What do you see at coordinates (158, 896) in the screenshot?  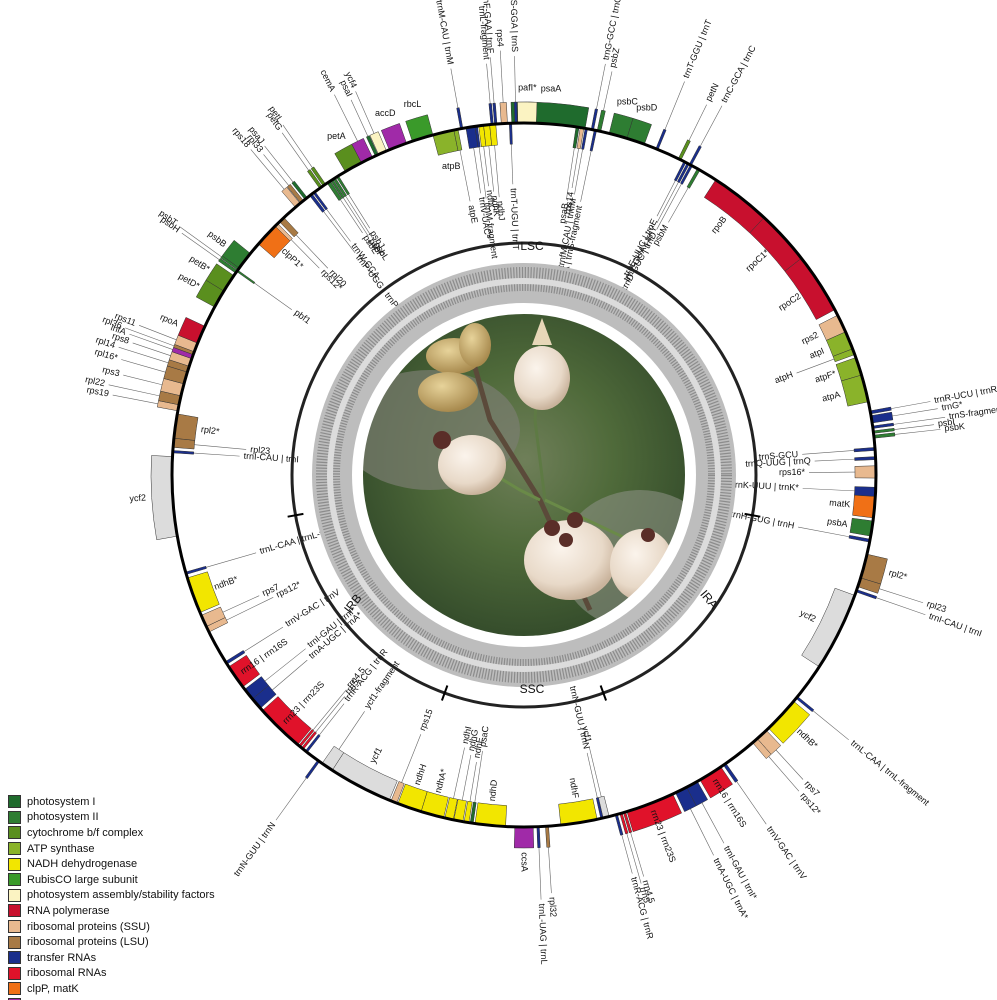 I see `legend-item: photosystem assembly/stability factors` at bounding box center [158, 896].